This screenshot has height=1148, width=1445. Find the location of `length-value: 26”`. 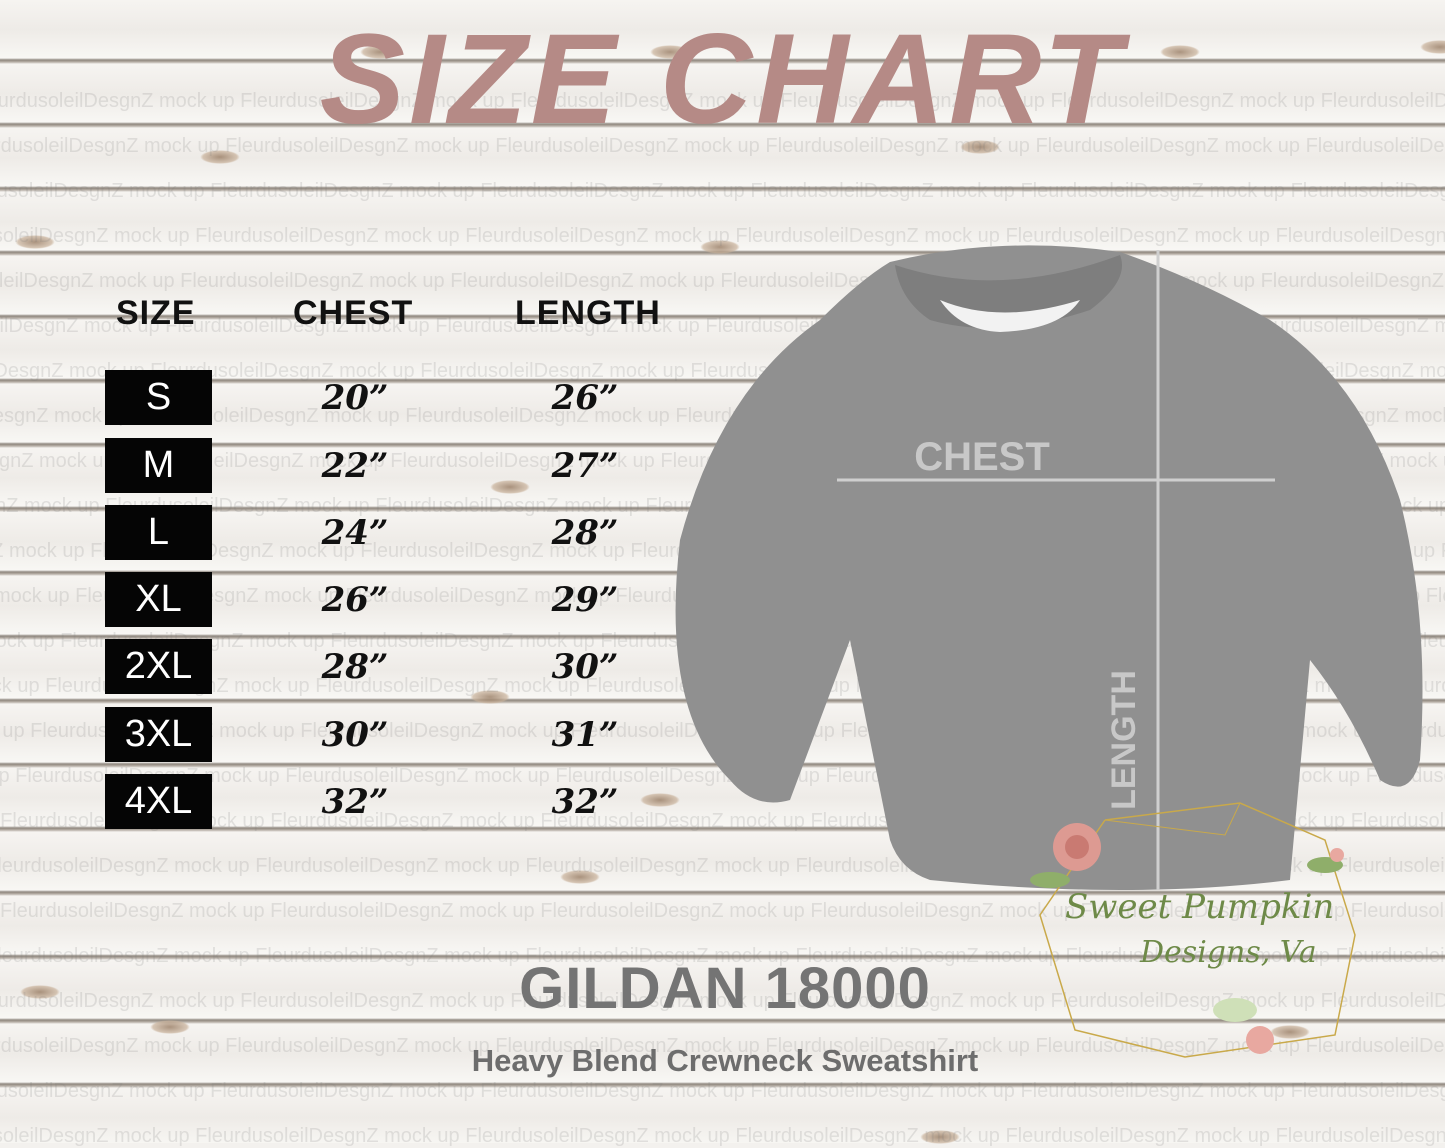

length-value: 26” is located at coordinates (585, 398).